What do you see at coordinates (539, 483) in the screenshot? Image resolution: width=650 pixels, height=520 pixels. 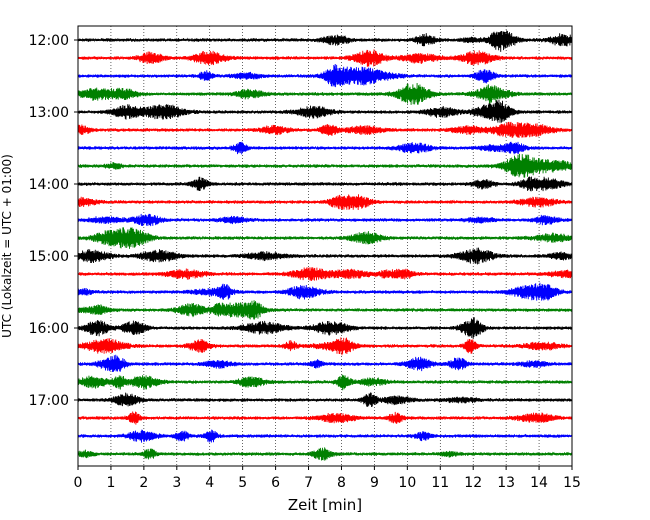 I see `x-tick-label: 14` at bounding box center [539, 483].